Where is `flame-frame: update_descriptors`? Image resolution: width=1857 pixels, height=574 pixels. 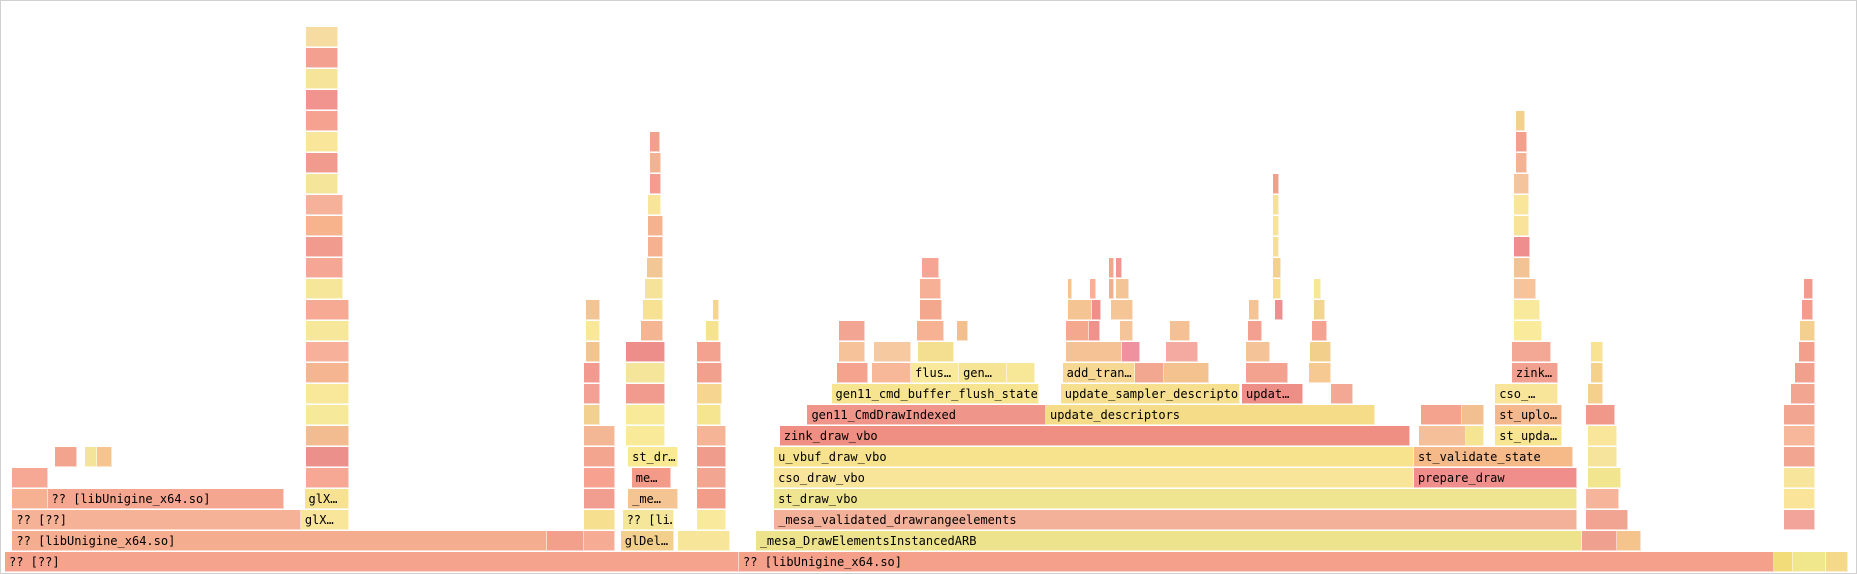 flame-frame: update_descriptors is located at coordinates (1210, 415).